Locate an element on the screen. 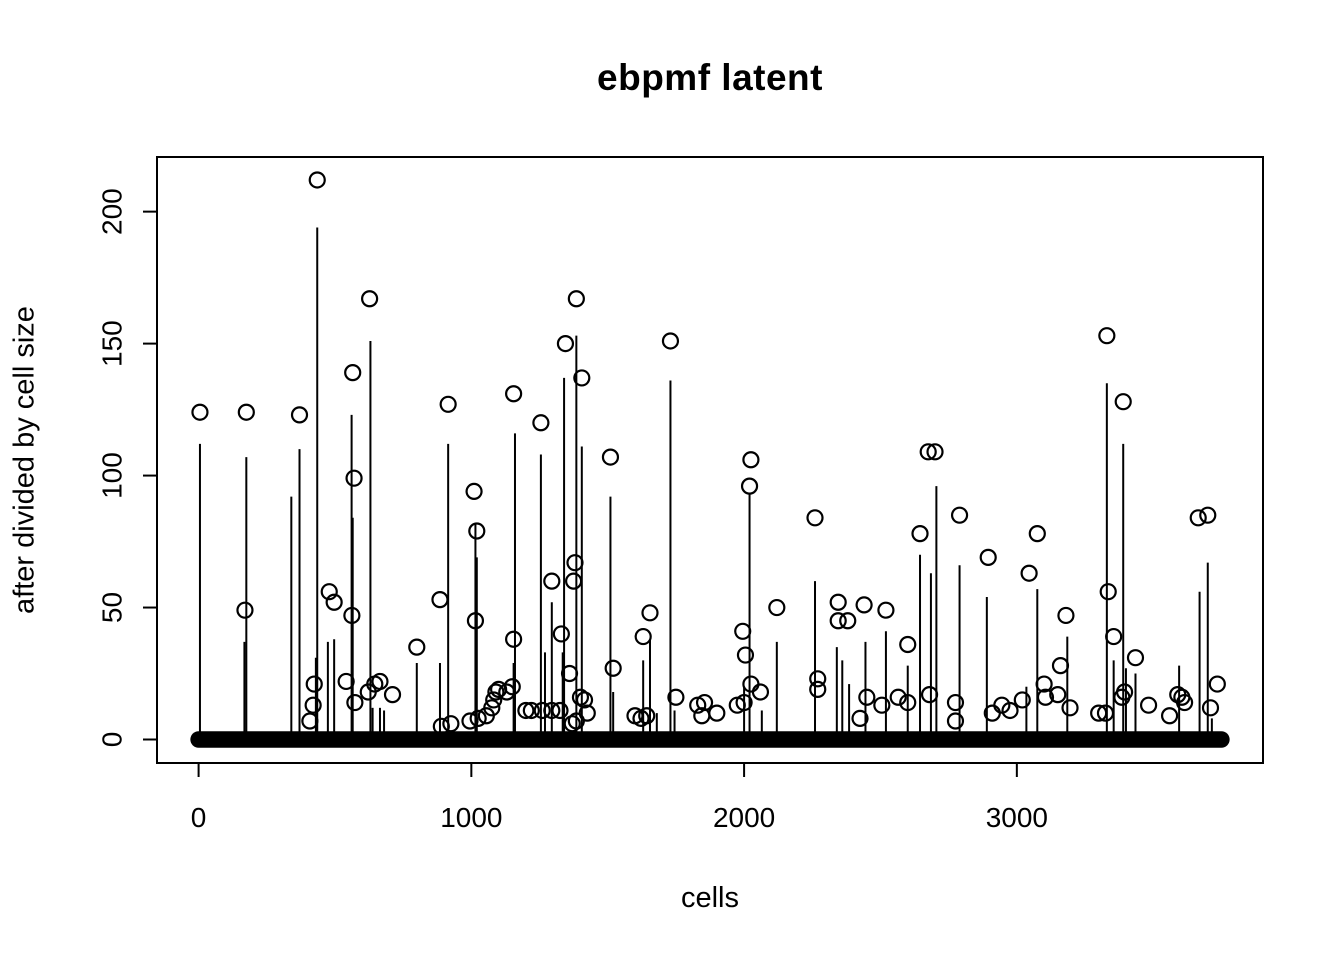  y-tick-label: 100 is located at coordinates (112, 475).